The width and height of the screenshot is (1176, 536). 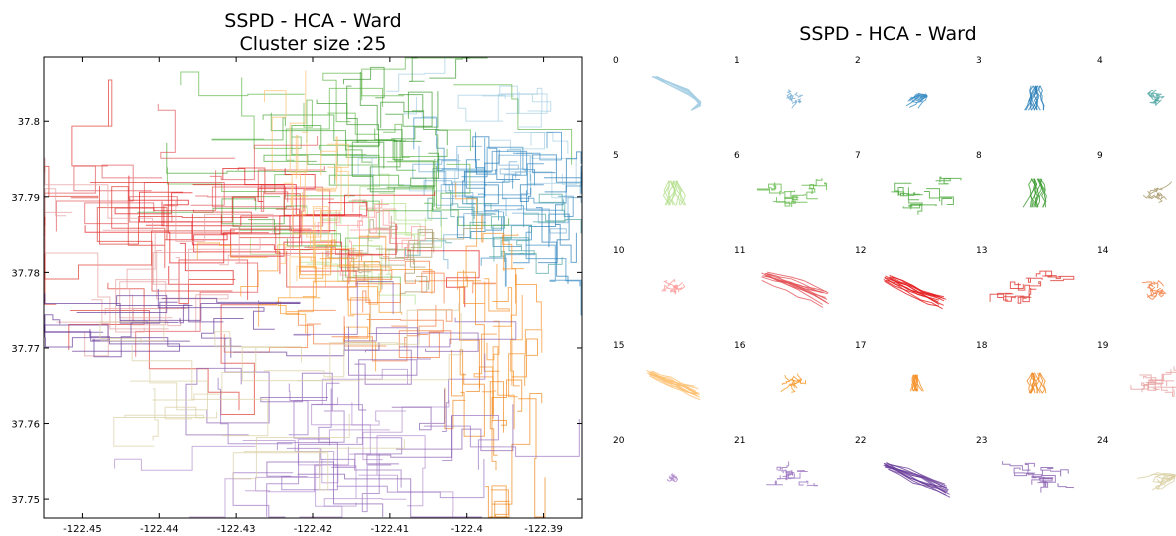 I want to click on cluster-cell-13: 13, so click(x=1025, y=275).